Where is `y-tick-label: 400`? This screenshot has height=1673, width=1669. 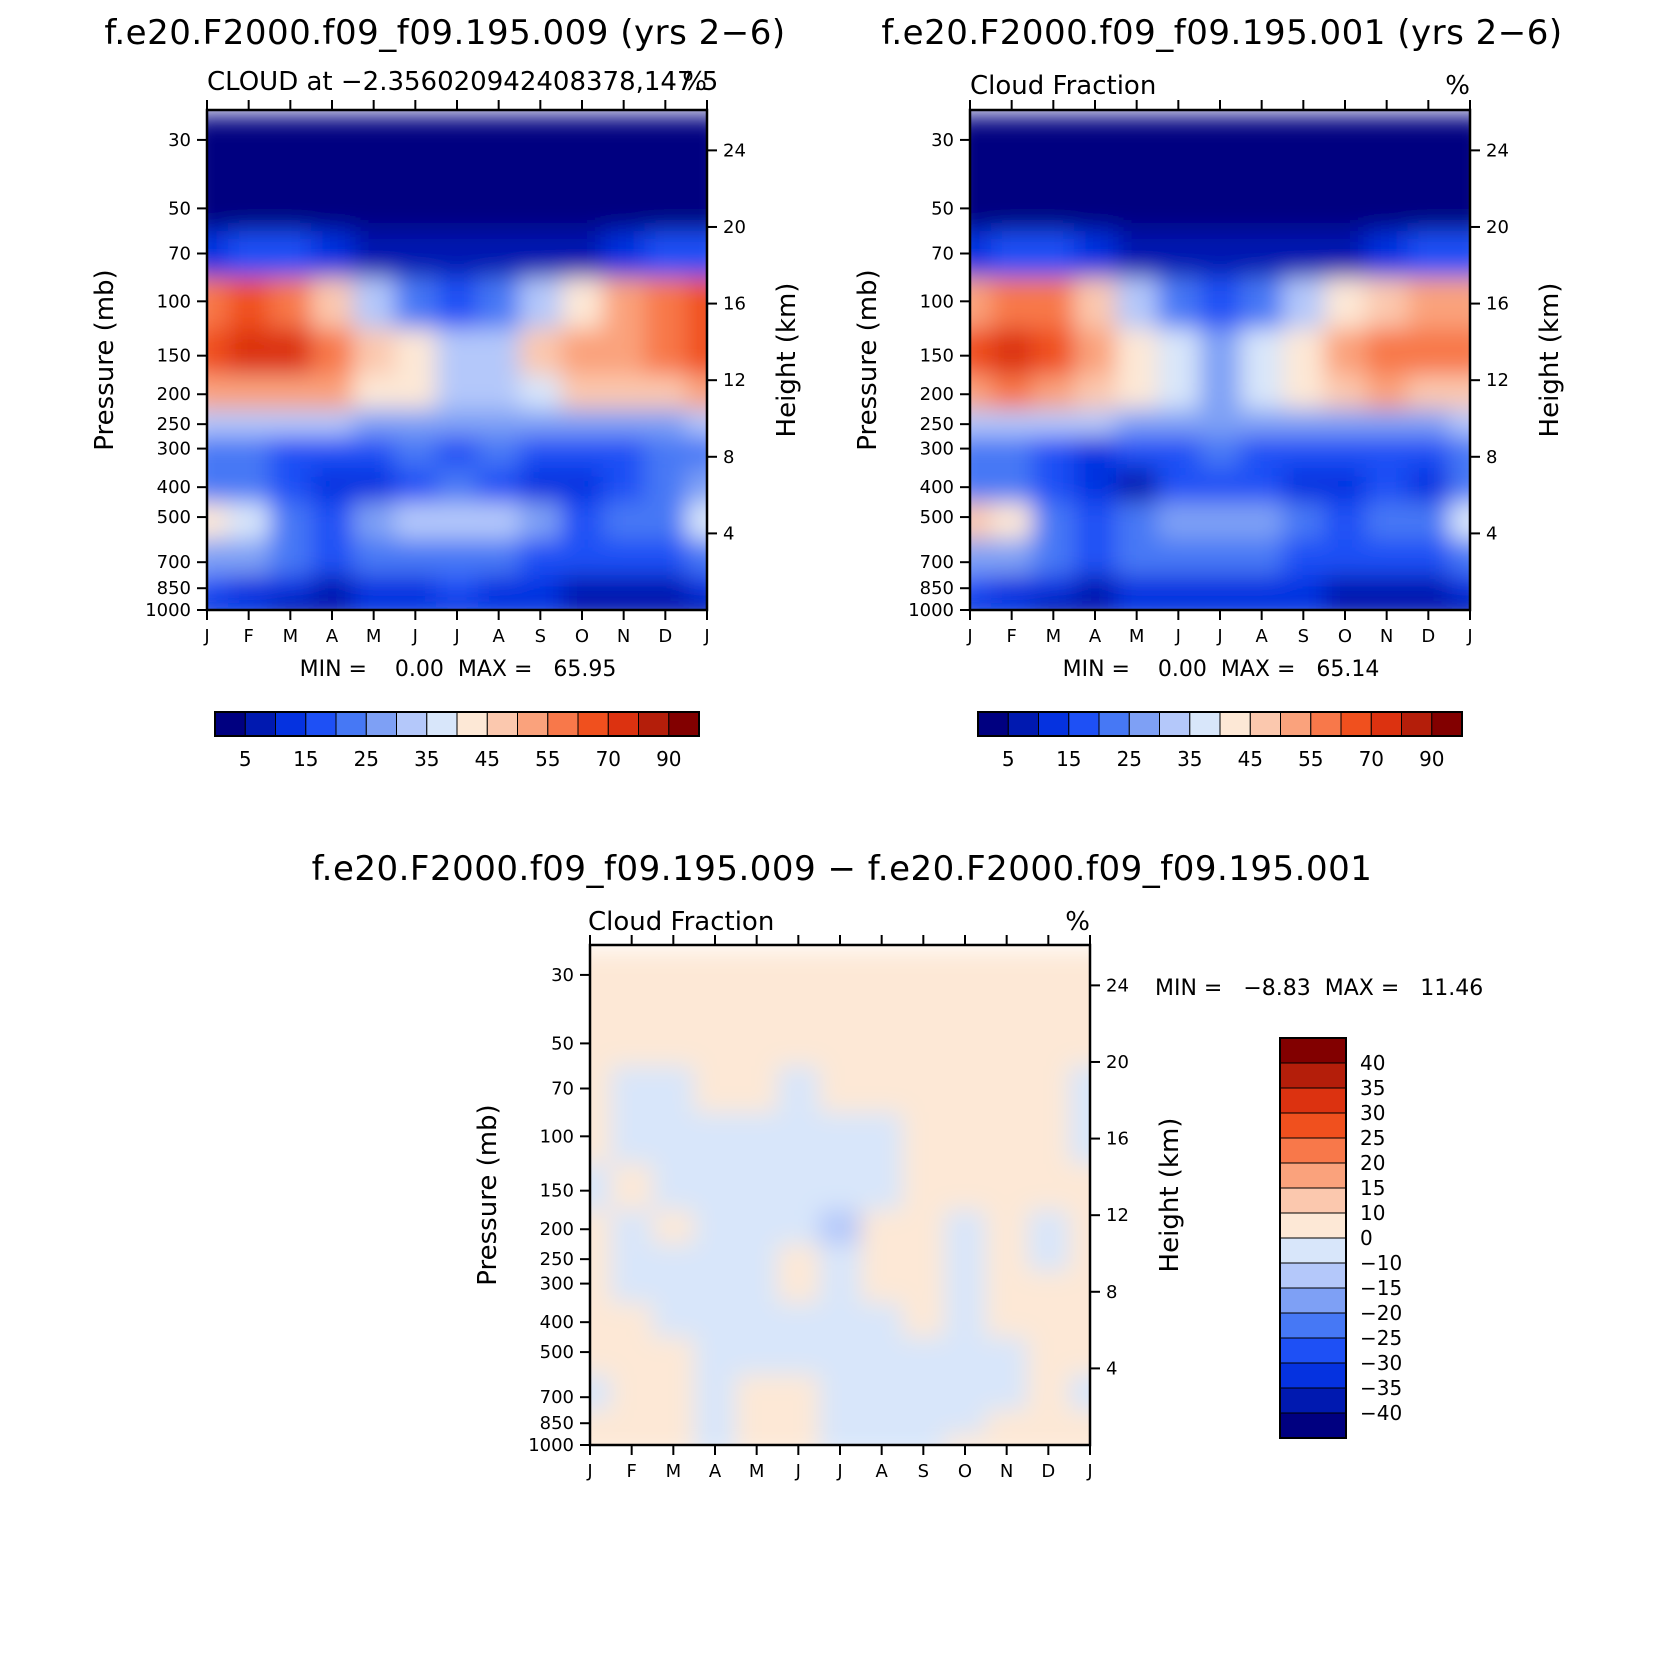
y-tick-label: 400 is located at coordinates (937, 487).